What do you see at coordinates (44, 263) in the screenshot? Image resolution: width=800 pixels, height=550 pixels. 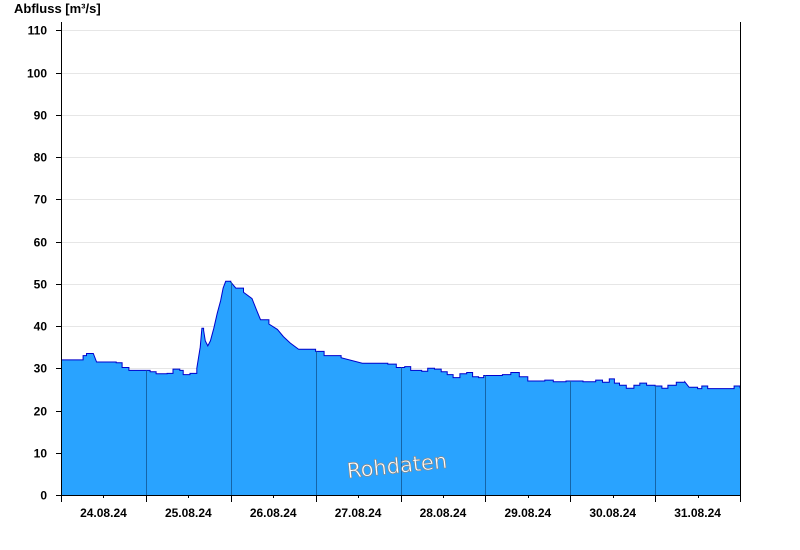 I see `y-axis-ticks: 0 10 20 30 40 50 60 70 80 90 100 110` at bounding box center [44, 263].